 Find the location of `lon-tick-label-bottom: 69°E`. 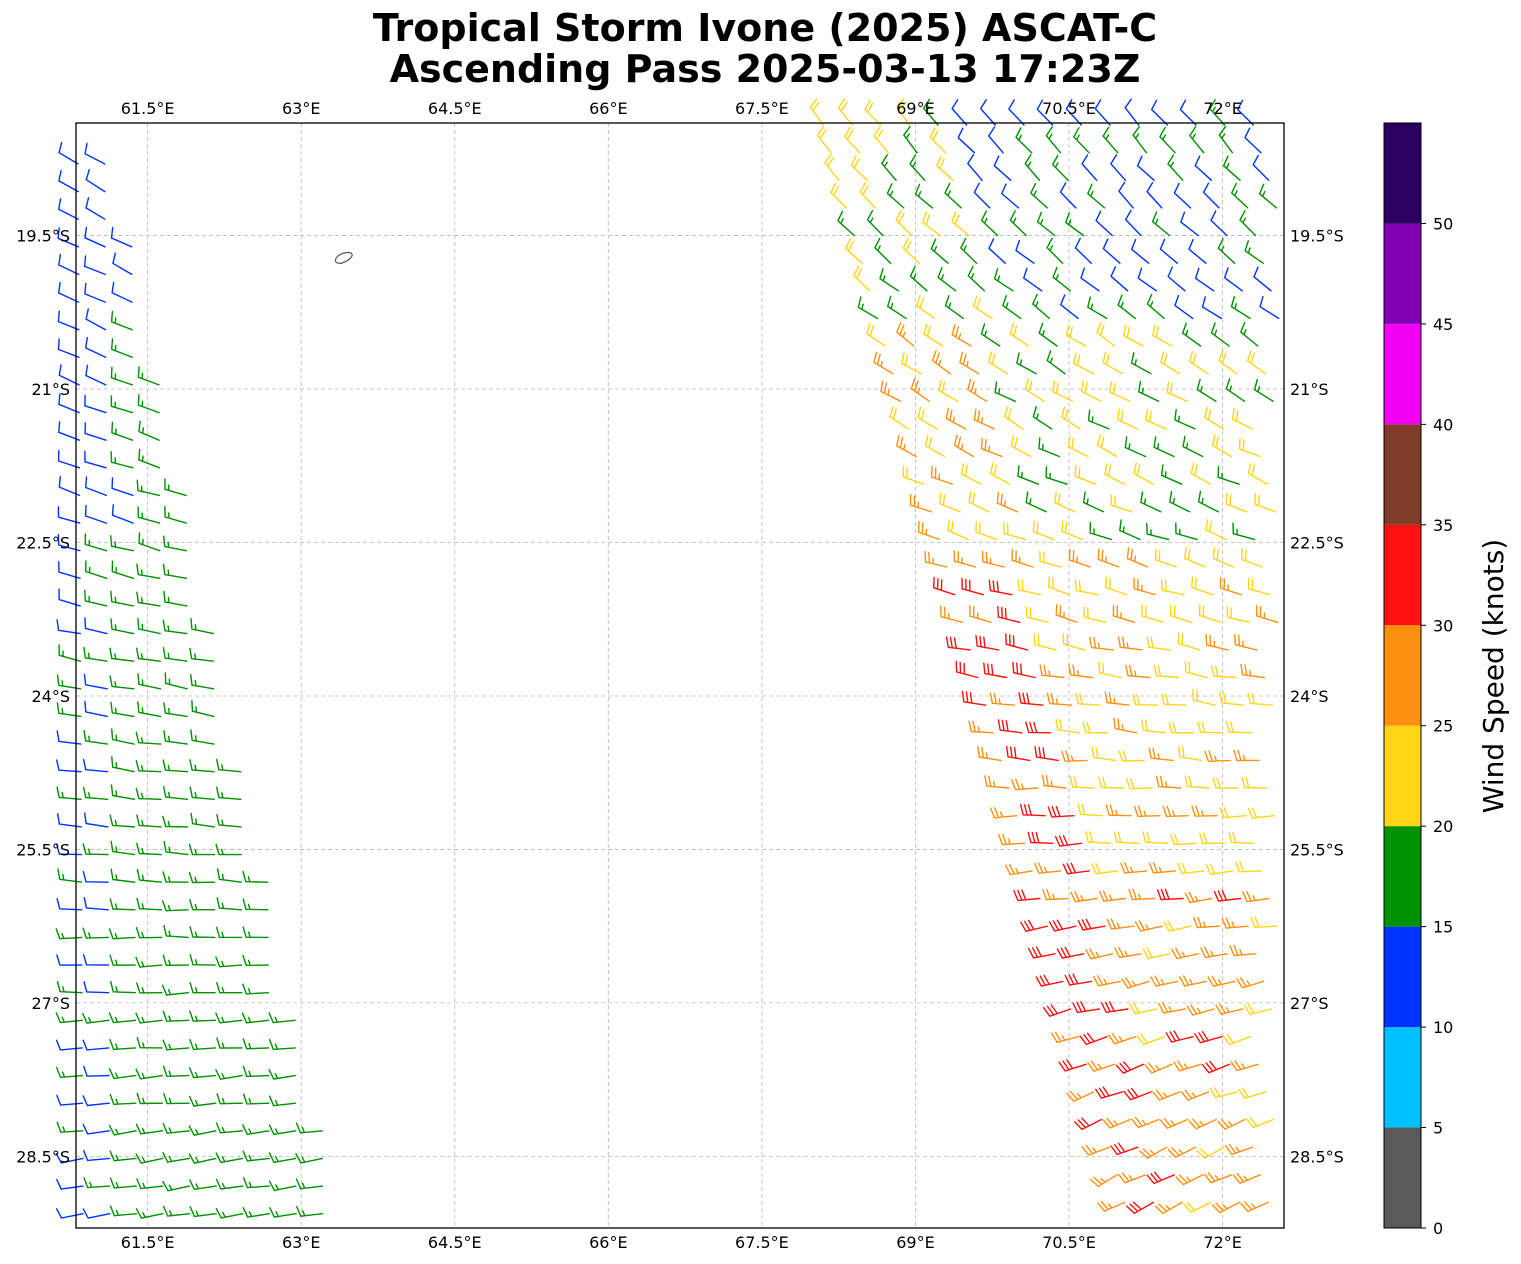

lon-tick-label-bottom: 69°E is located at coordinates (915, 1242).